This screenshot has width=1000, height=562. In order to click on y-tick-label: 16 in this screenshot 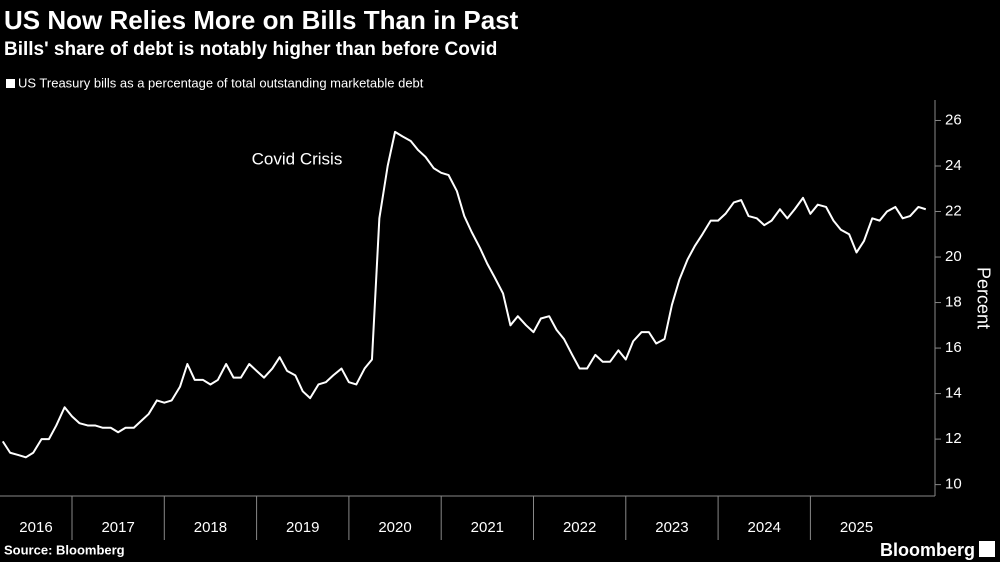, I will do `click(953, 347)`.